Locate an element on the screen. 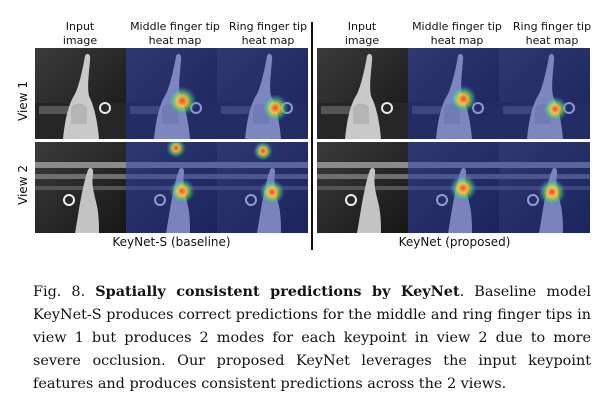 This screenshot has width=612, height=406. header-ring-left: Ring finger tip heat map is located at coordinates (268, 34).